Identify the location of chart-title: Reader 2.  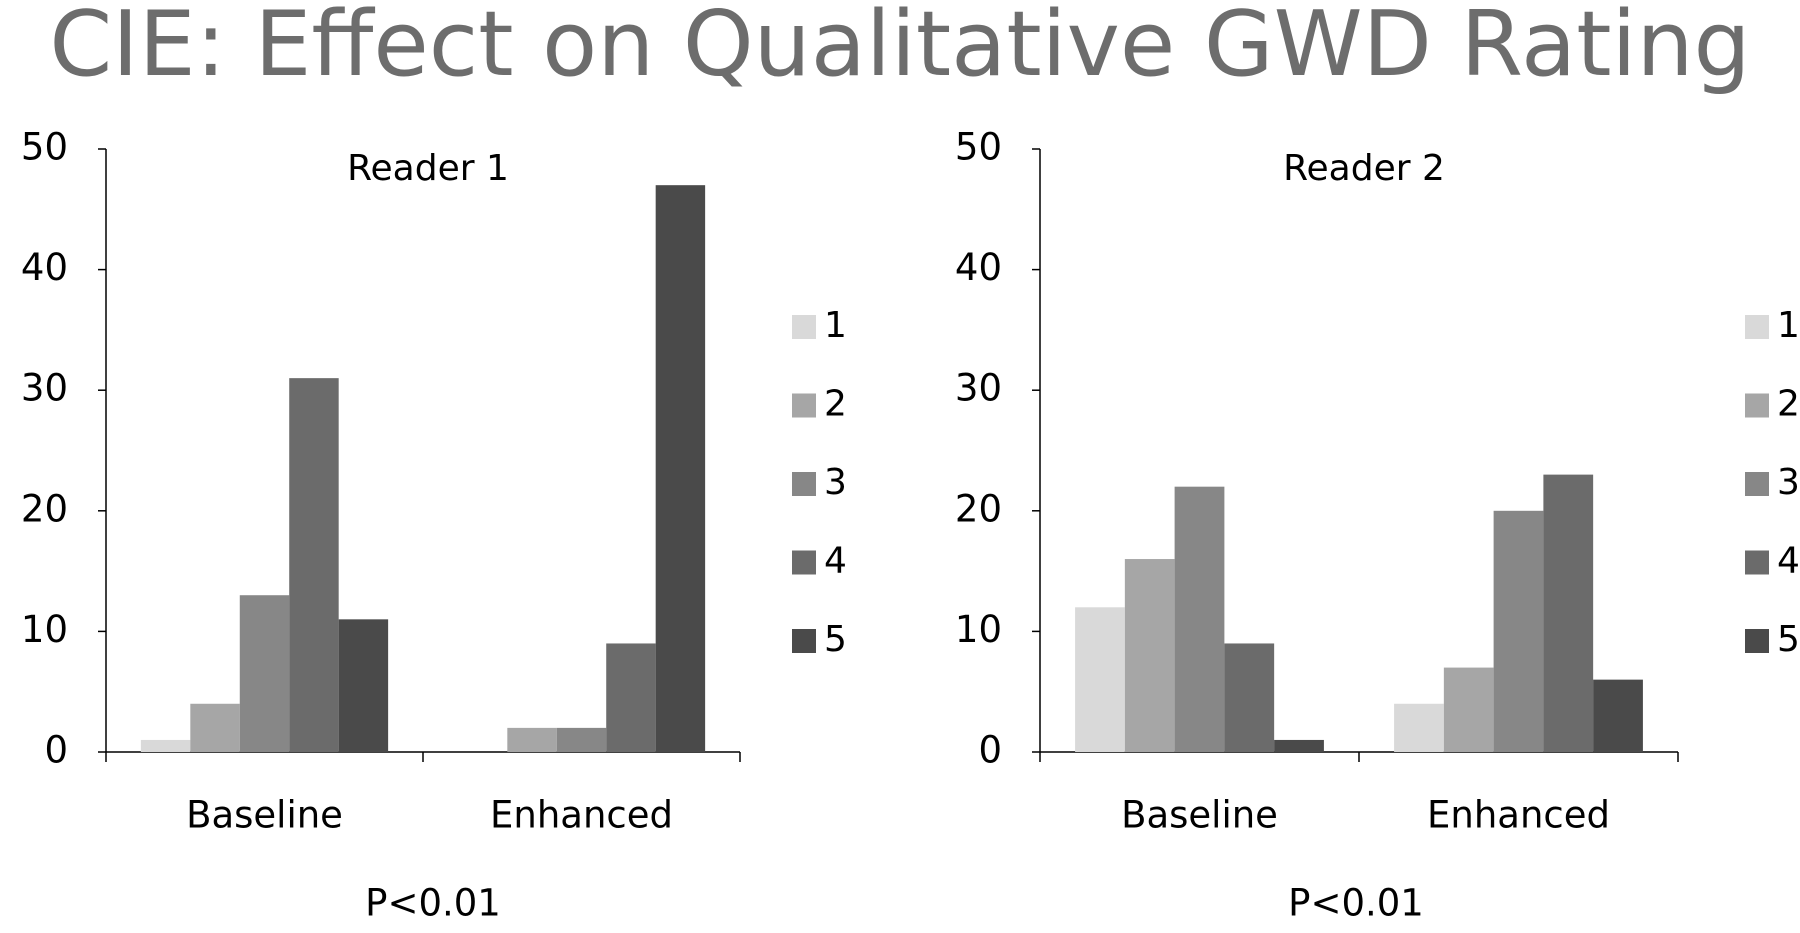
(1364, 168).